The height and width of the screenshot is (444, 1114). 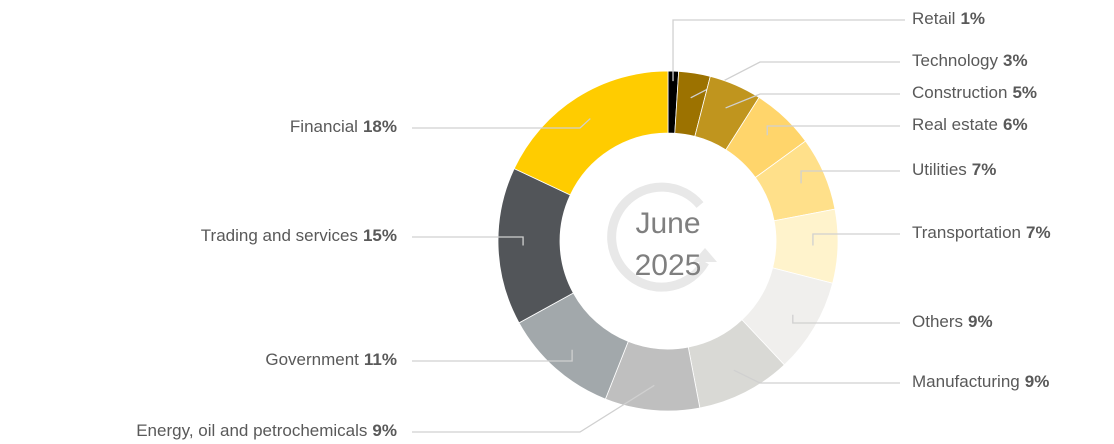 What do you see at coordinates (966, 381) in the screenshot?
I see `category-label: Manufacturing` at bounding box center [966, 381].